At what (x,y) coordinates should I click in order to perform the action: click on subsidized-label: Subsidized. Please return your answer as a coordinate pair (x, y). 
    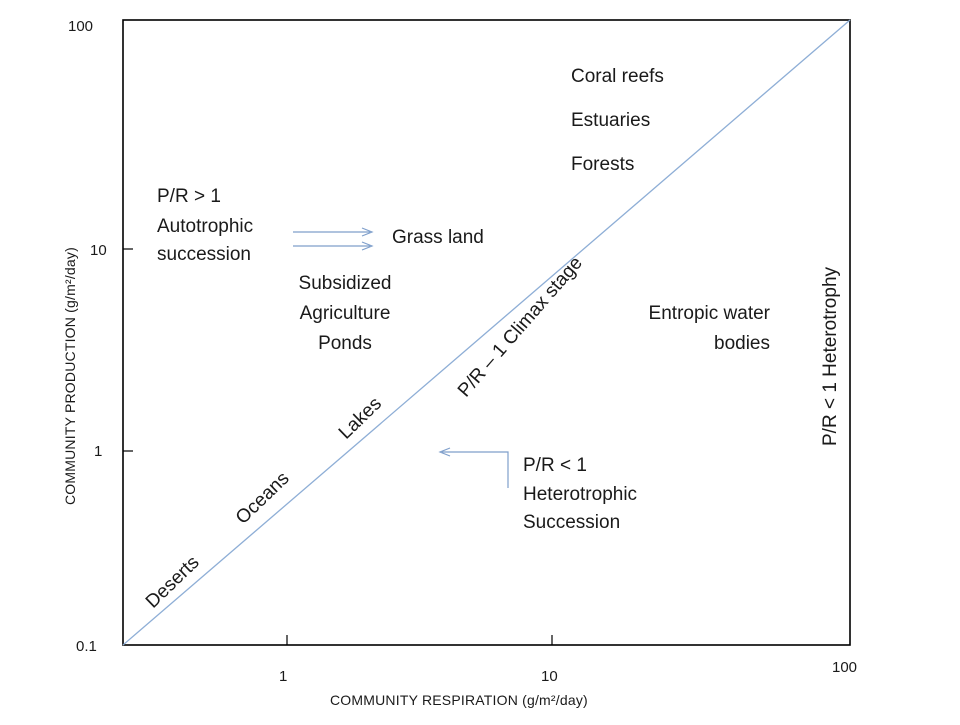
    Looking at the image, I should click on (345, 283).